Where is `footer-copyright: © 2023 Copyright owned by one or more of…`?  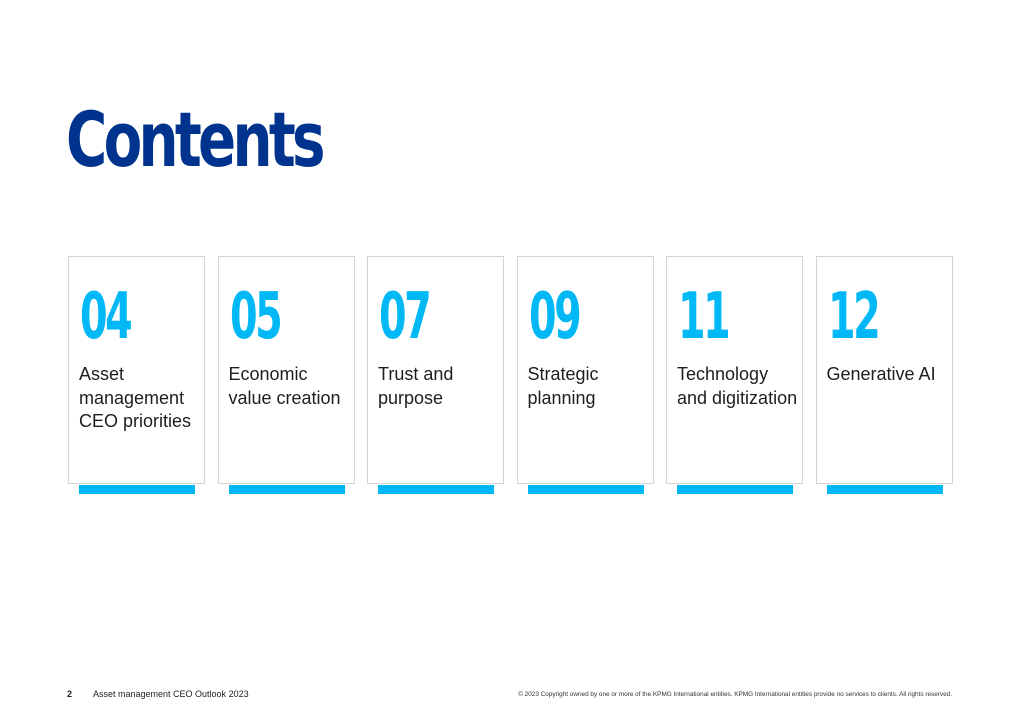 footer-copyright: © 2023 Copyright owned by one or more of… is located at coordinates (735, 694).